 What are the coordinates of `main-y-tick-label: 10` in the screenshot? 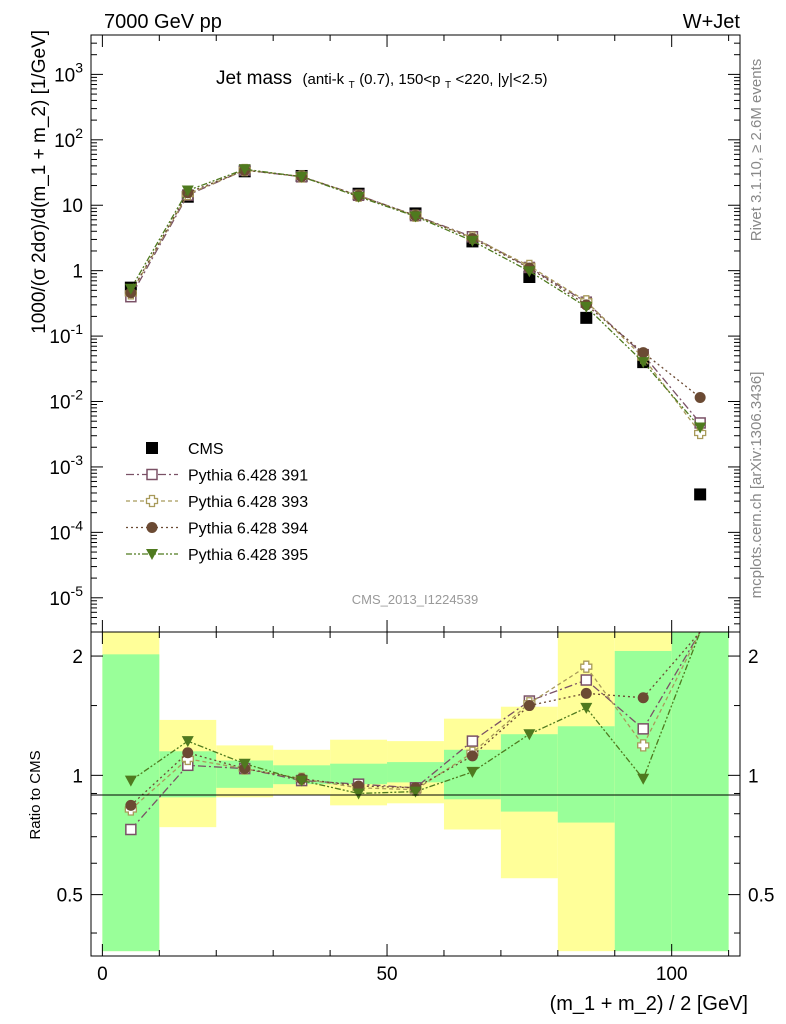 It's located at (72, 206).